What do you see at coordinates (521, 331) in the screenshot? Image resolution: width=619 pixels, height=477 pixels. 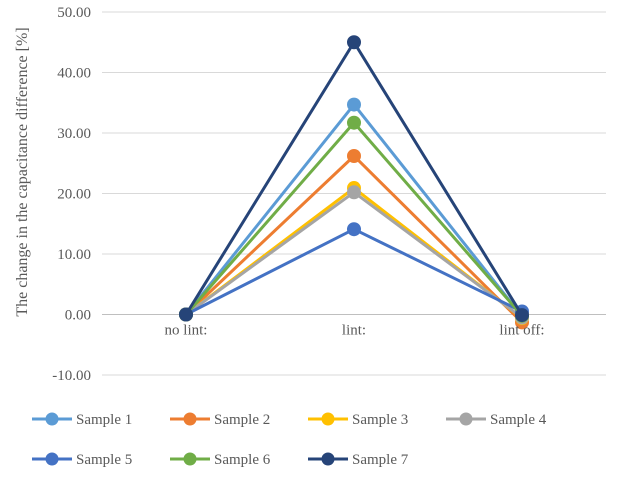 I see `x-tick-label: lint off:` at bounding box center [521, 331].